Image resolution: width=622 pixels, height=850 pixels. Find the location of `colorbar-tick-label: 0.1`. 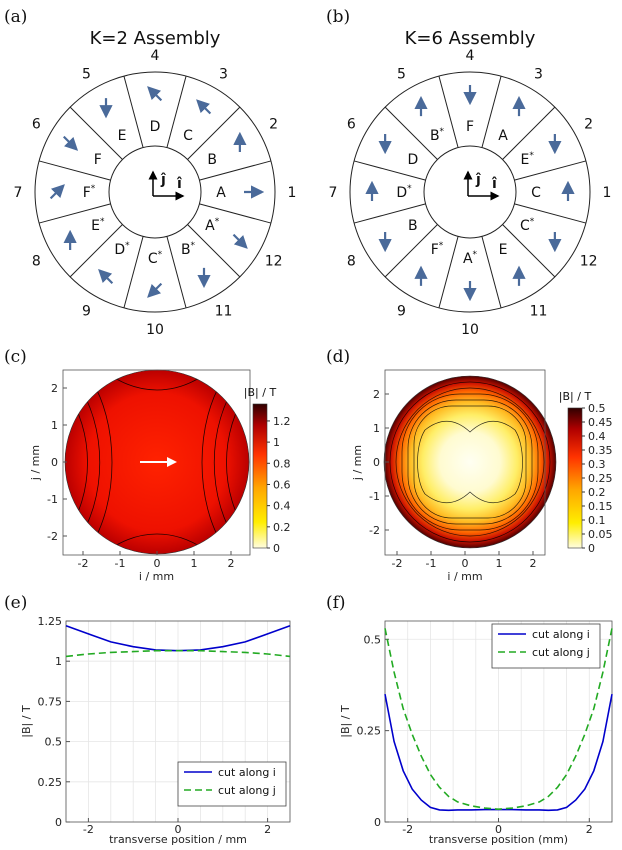

colorbar-tick-label: 0.1 is located at coordinates (597, 520).